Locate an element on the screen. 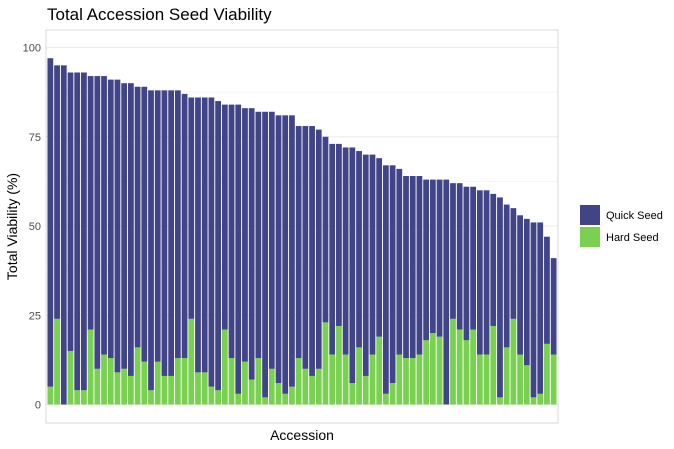 This screenshot has width=674, height=449. chart-title: Total Accession Seed Viability is located at coordinates (159, 14).